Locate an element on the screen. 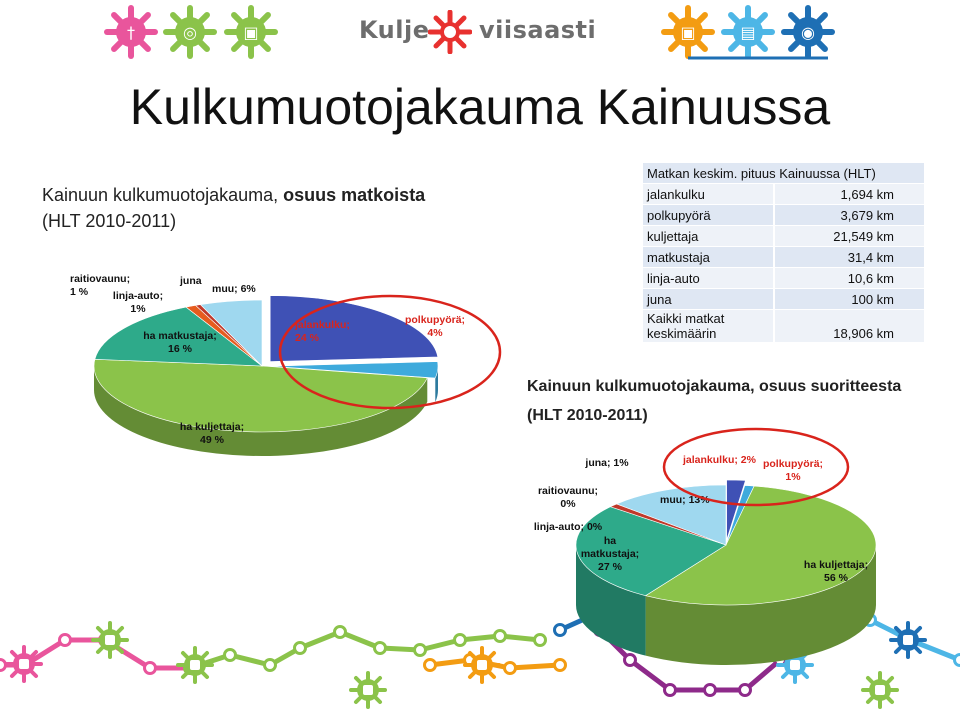  pie-label: polkupyörä; 4% is located at coordinates (435, 326).